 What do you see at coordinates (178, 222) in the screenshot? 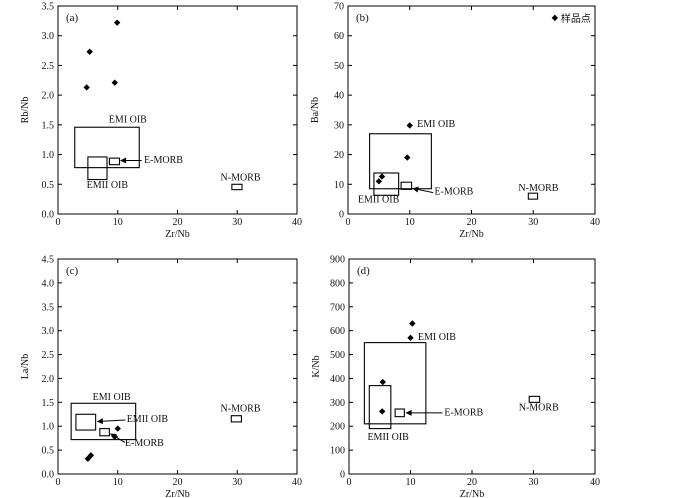
I see `x-tick-label-a: 20` at bounding box center [178, 222].